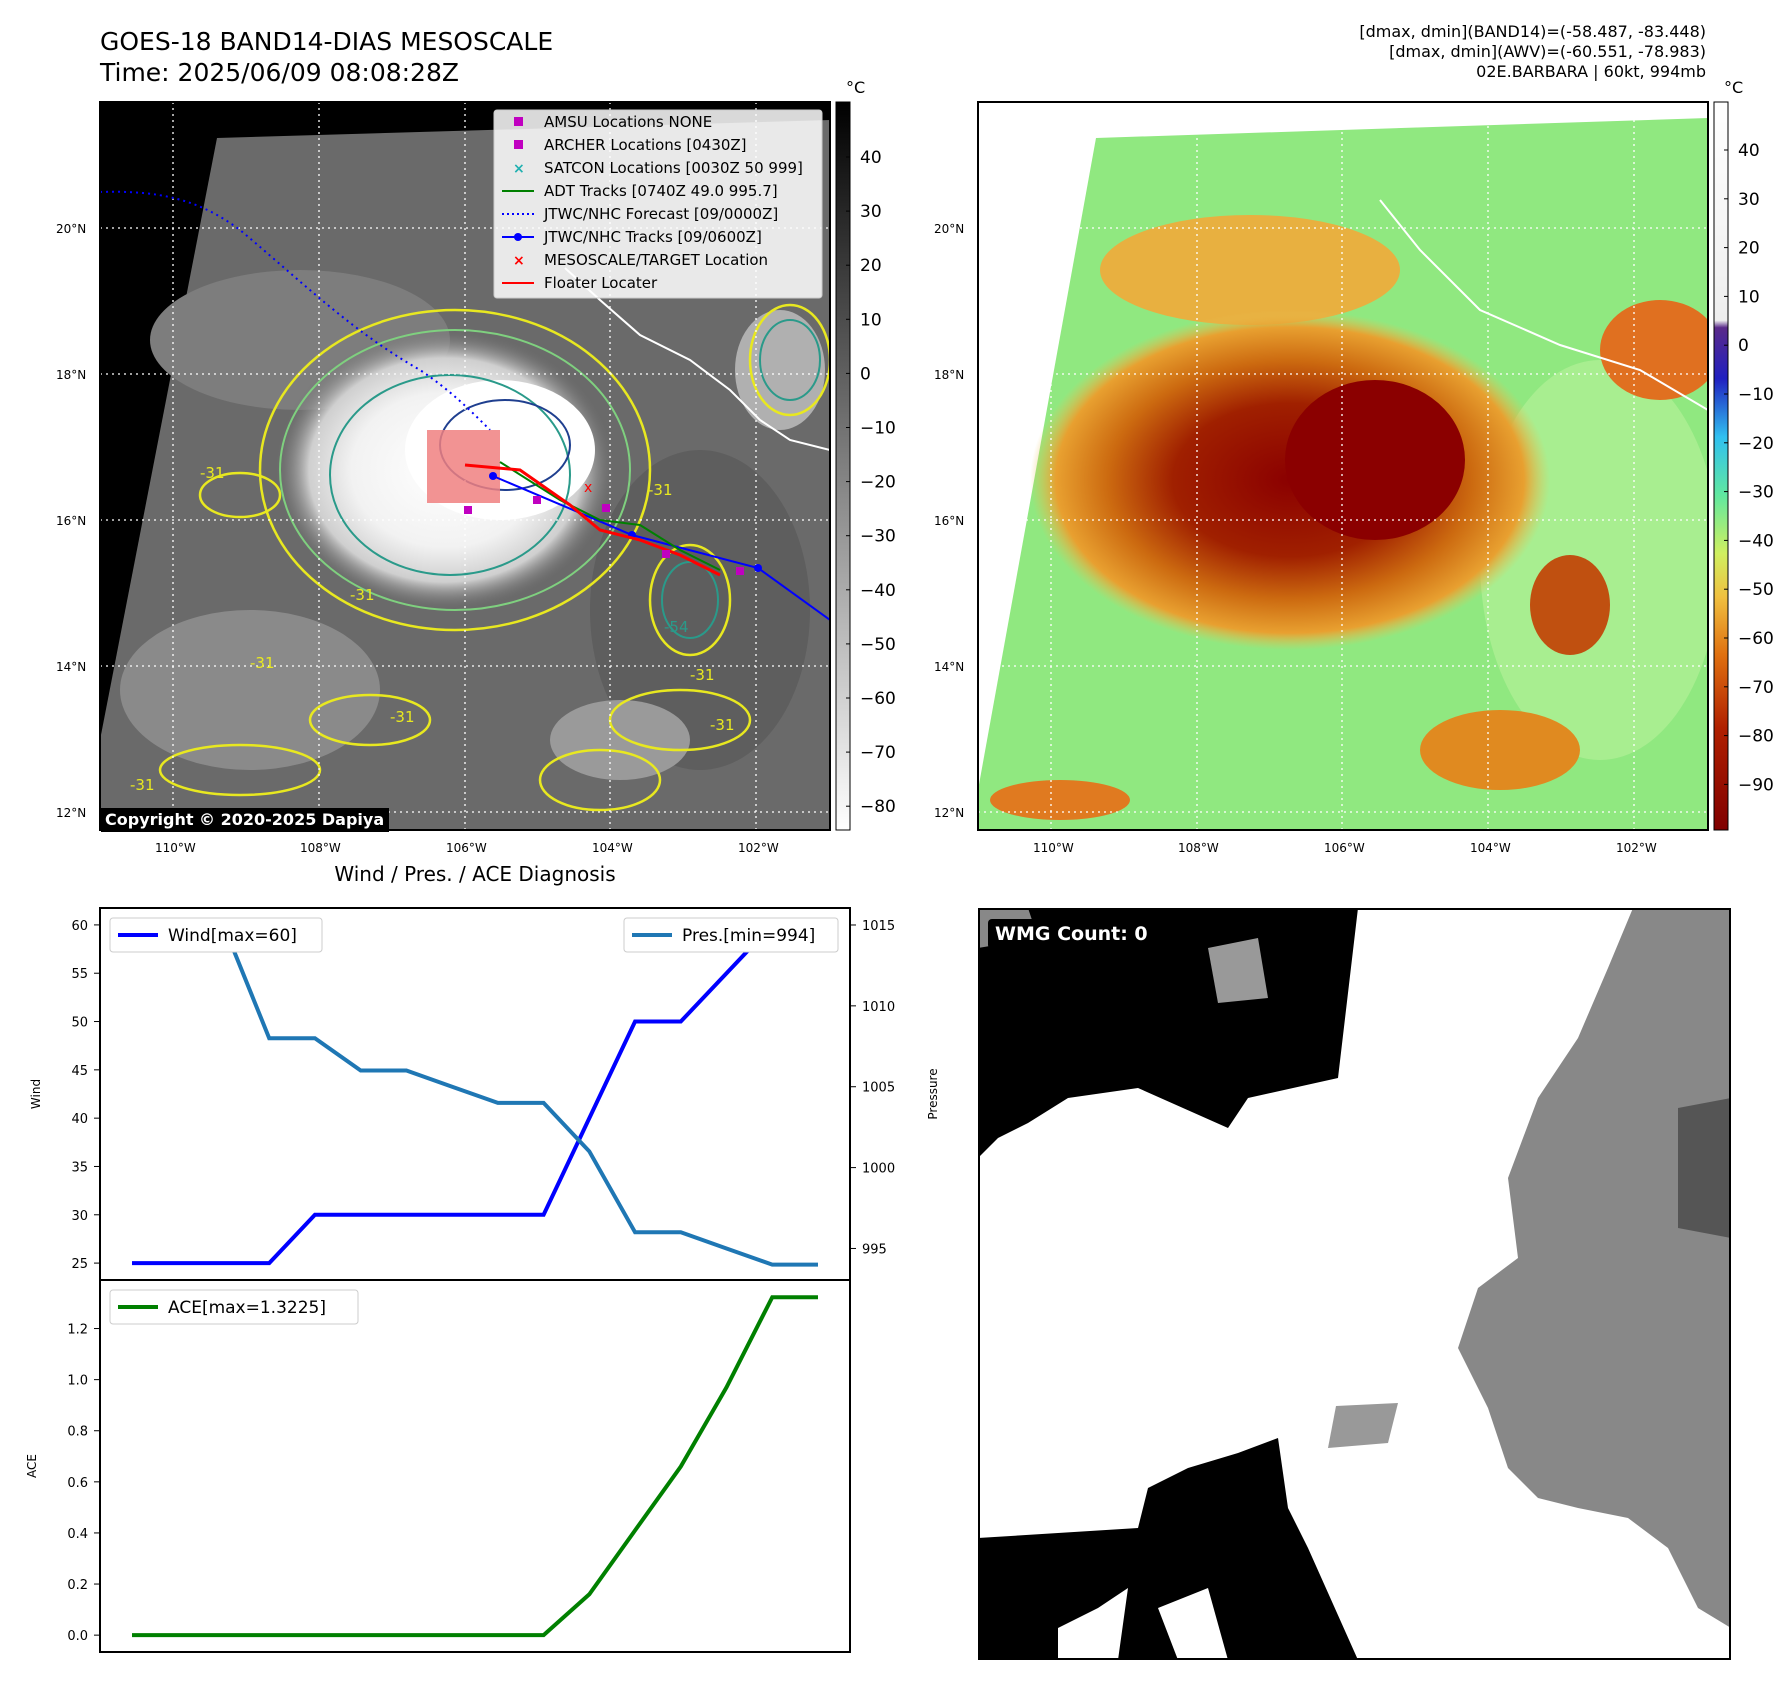  I want to click on ace-line, so click(475, 1466).